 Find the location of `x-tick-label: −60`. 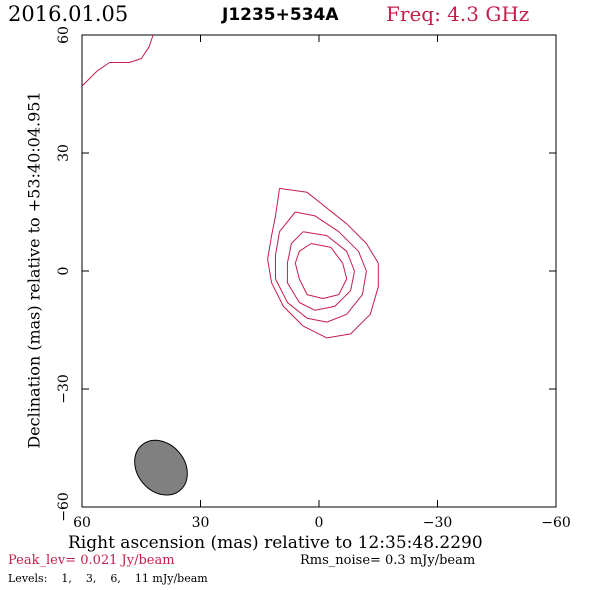

x-tick-label: −60 is located at coordinates (556, 523).